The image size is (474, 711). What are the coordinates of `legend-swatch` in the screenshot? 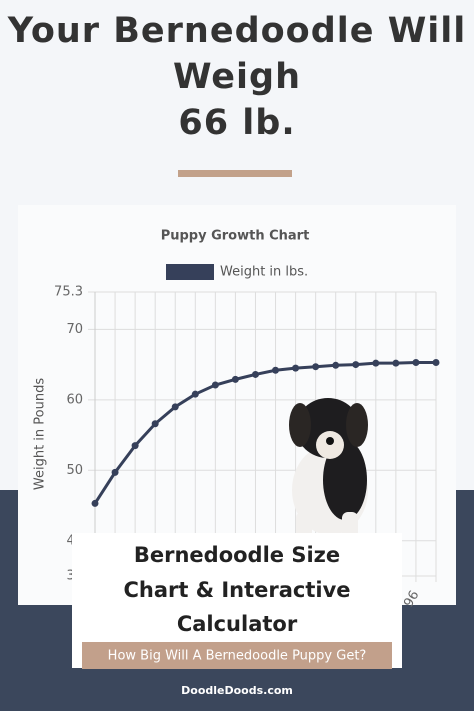 It's located at (190, 272).